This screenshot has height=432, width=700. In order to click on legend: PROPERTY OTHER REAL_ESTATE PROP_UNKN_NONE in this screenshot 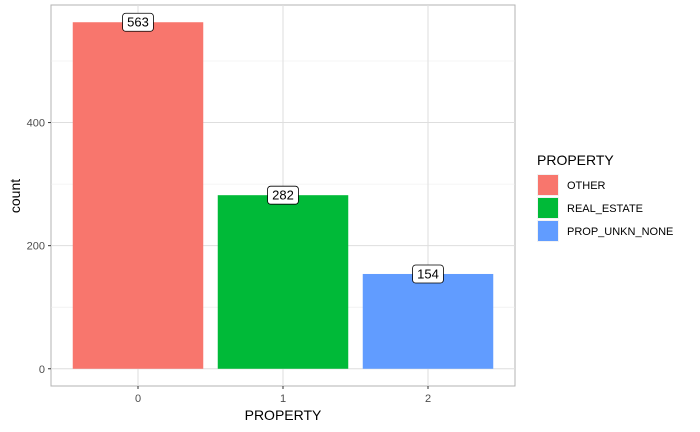, I will do `click(605, 197)`.